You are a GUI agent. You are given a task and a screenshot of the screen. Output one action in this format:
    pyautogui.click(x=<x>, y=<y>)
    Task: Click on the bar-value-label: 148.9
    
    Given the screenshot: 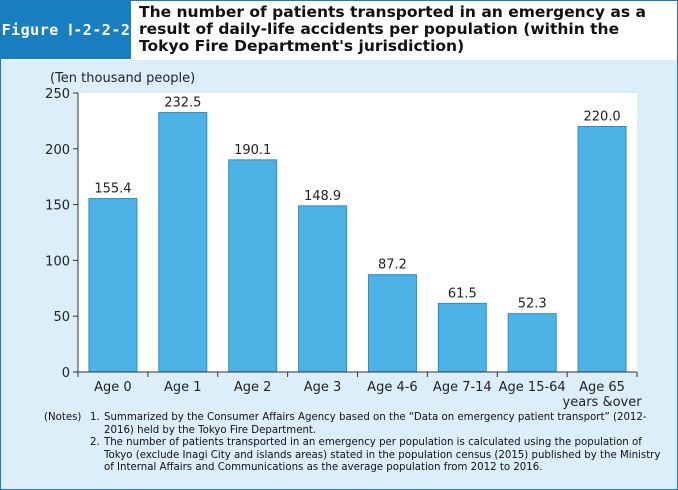 What is the action you would take?
    pyautogui.click(x=322, y=196)
    